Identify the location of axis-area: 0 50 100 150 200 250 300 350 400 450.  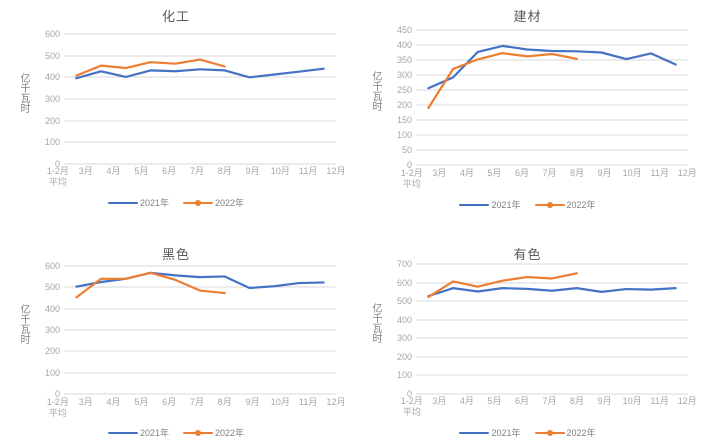
(530, 97).